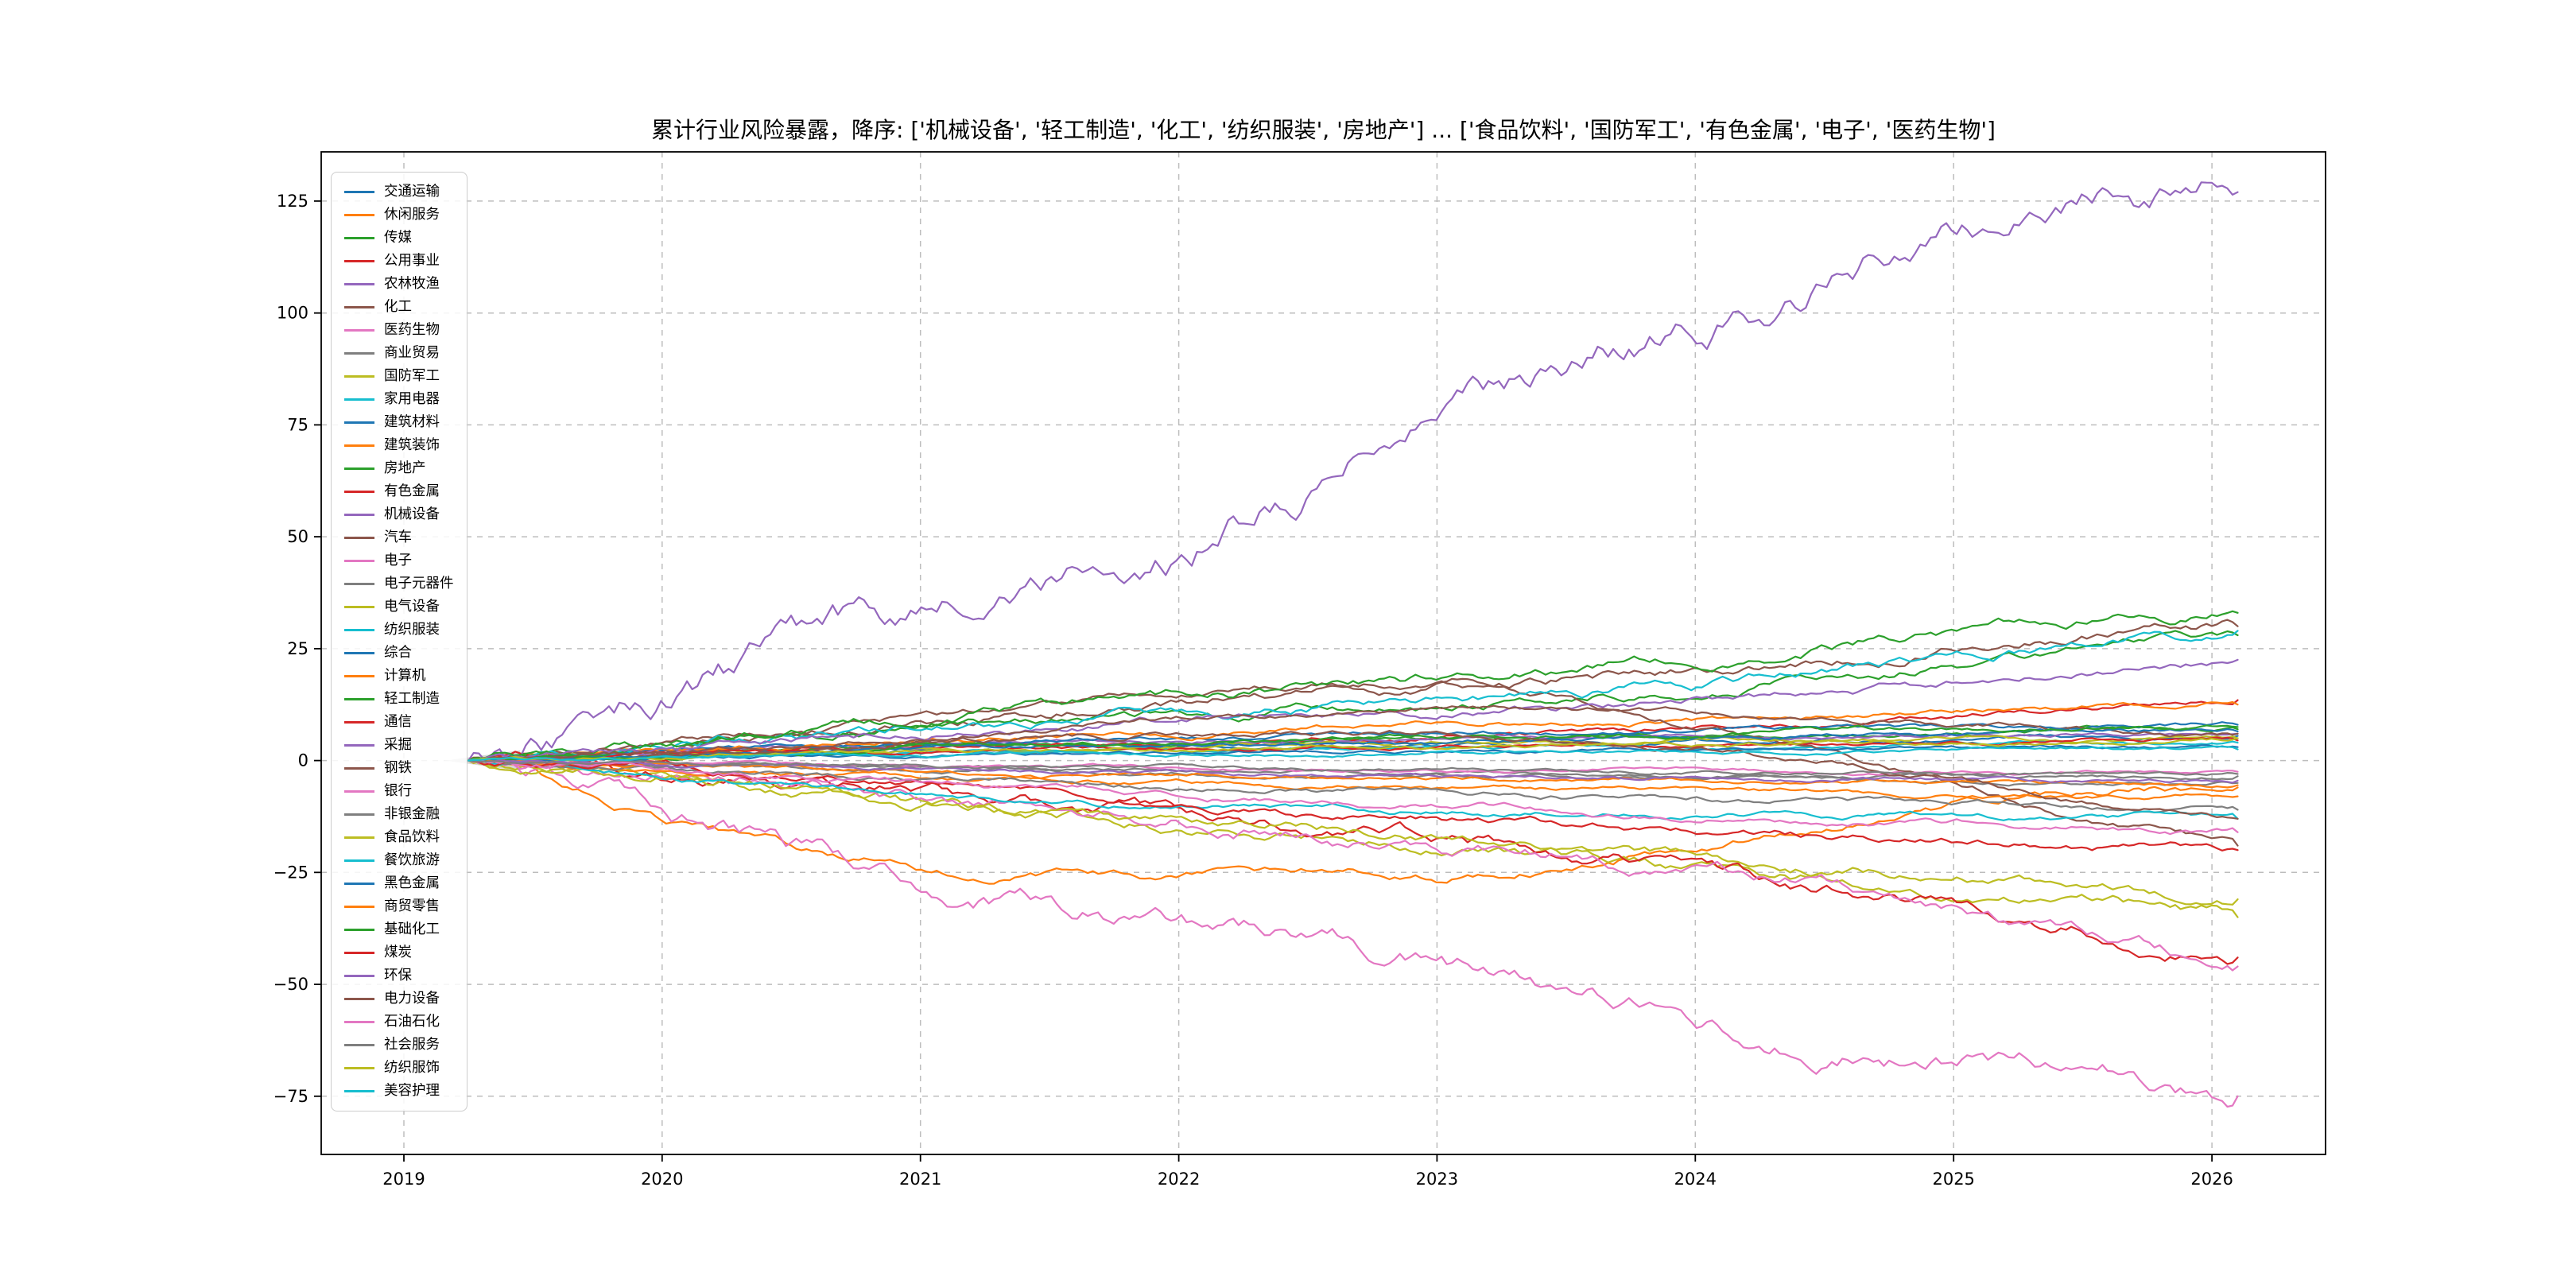 The width and height of the screenshot is (2576, 1288). I want to click on legend-item: 黑色金属, so click(399, 883).